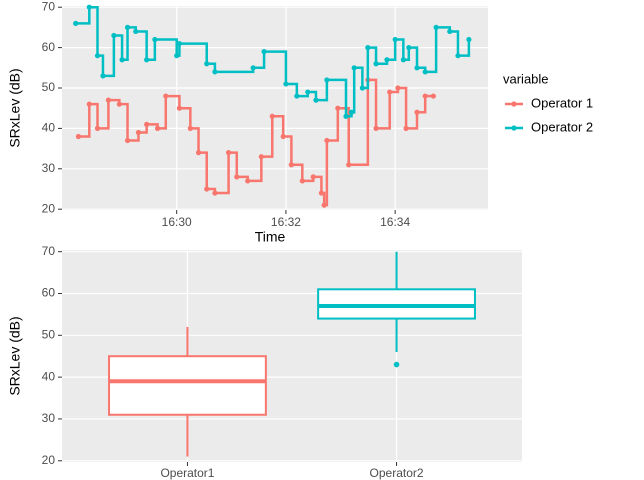 The height and width of the screenshot is (480, 644). What do you see at coordinates (49, 460) in the screenshot?
I see `y-tick-label: 20` at bounding box center [49, 460].